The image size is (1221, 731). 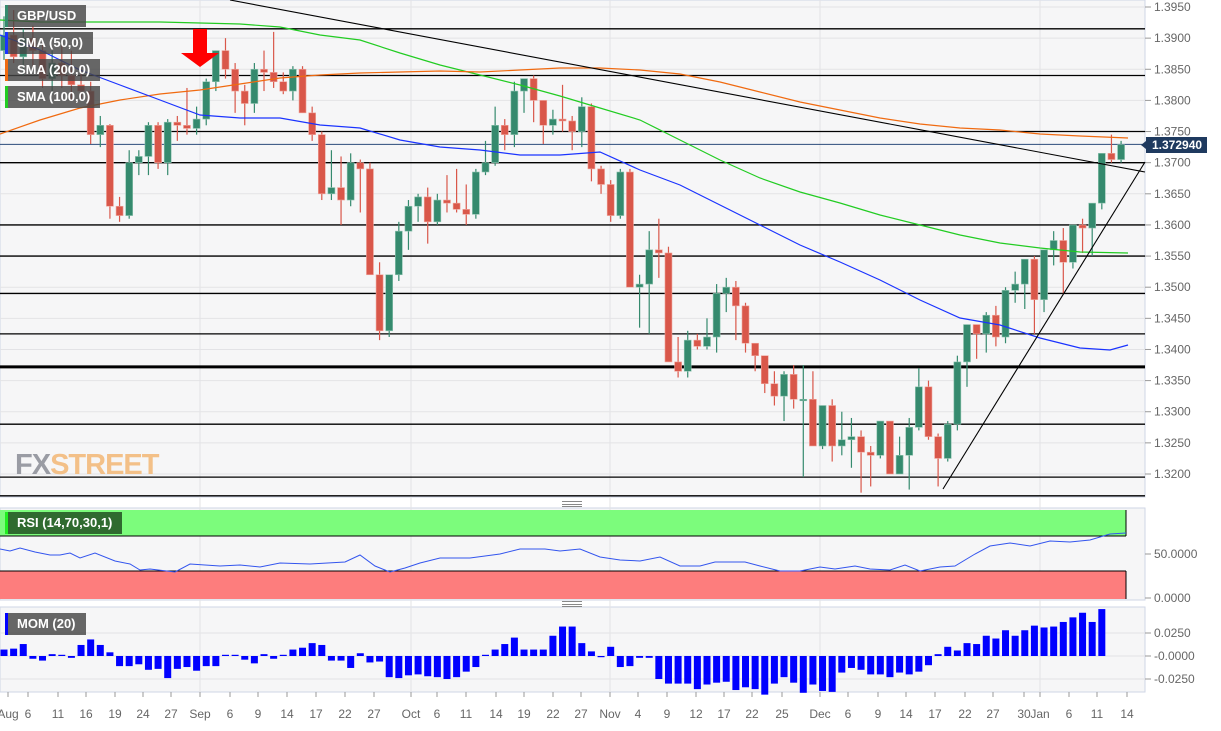 What do you see at coordinates (553, 652) in the screenshot?
I see `momentum-bars` at bounding box center [553, 652].